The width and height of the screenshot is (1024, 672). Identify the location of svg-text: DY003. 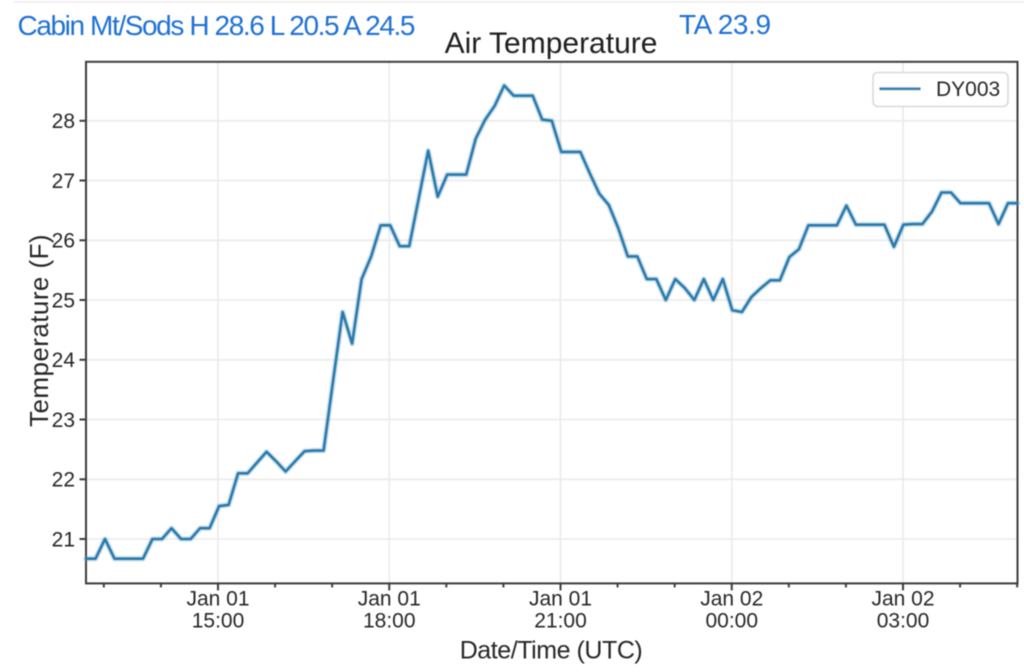
(968, 89).